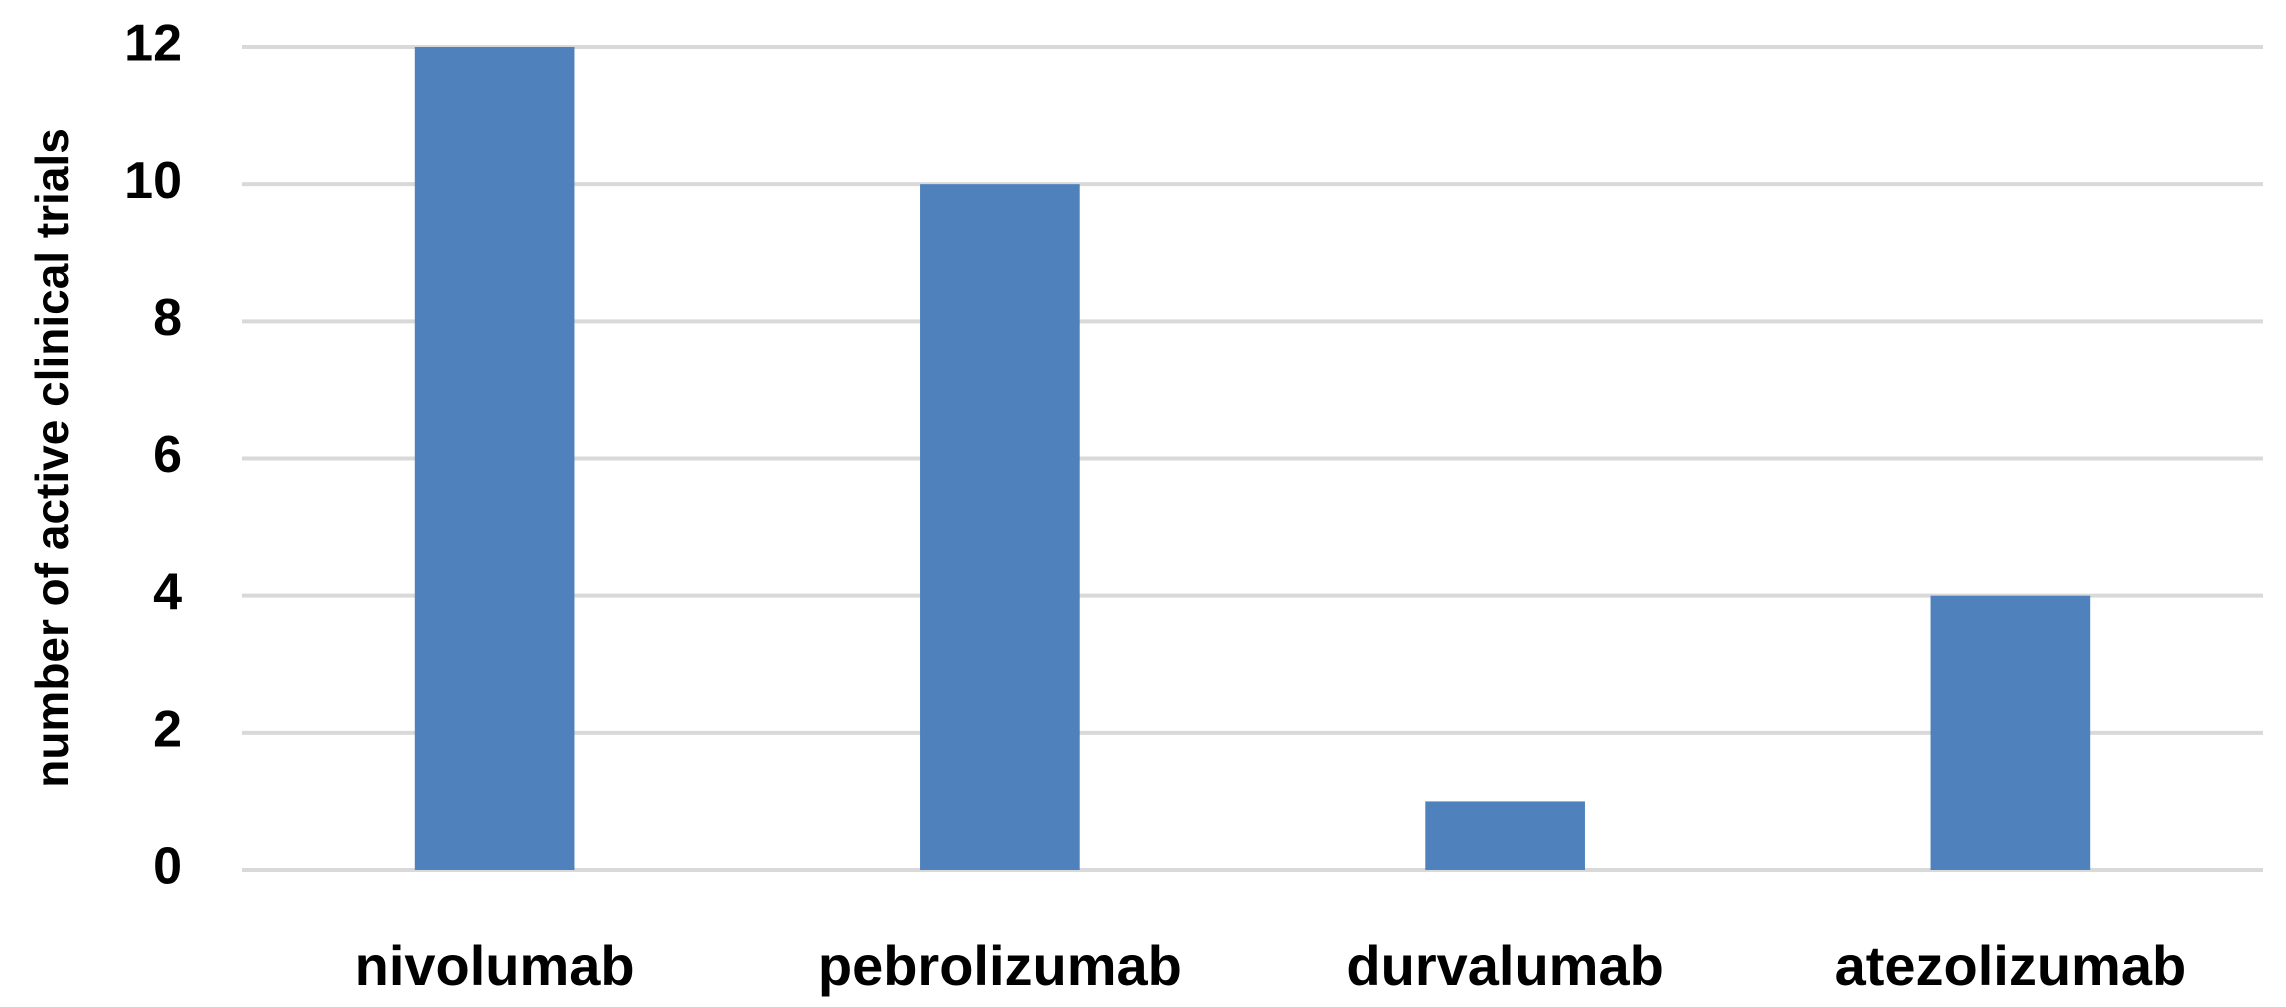 This screenshot has height=1007, width=2286. What do you see at coordinates (52, 458) in the screenshot?
I see `y-axis-label: number of active clinical trials` at bounding box center [52, 458].